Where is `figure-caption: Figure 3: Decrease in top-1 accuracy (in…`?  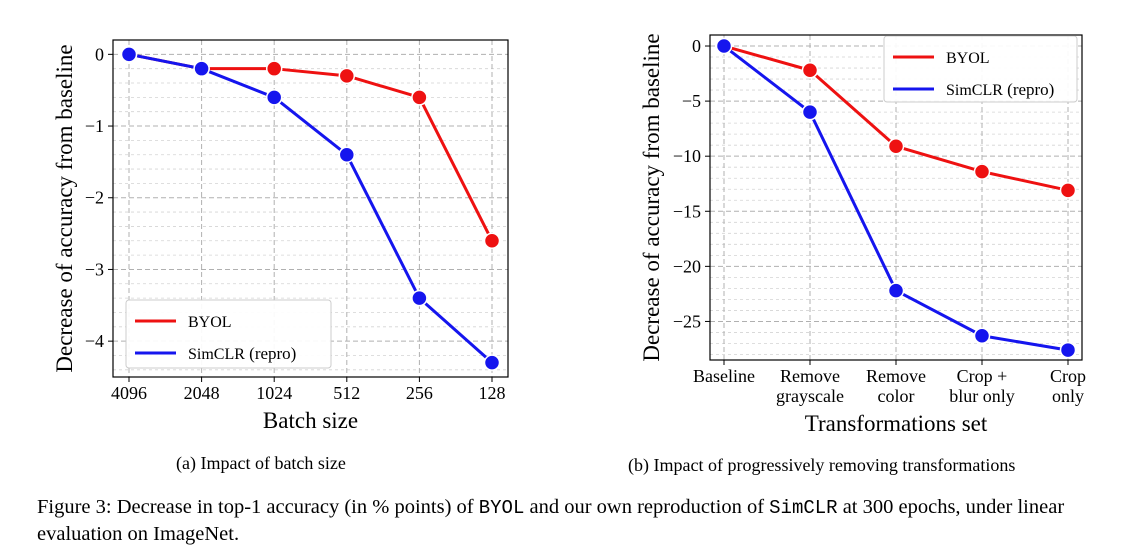
figure-caption: Figure 3: Decrease in top-1 accuracy (in… is located at coordinates (574, 520).